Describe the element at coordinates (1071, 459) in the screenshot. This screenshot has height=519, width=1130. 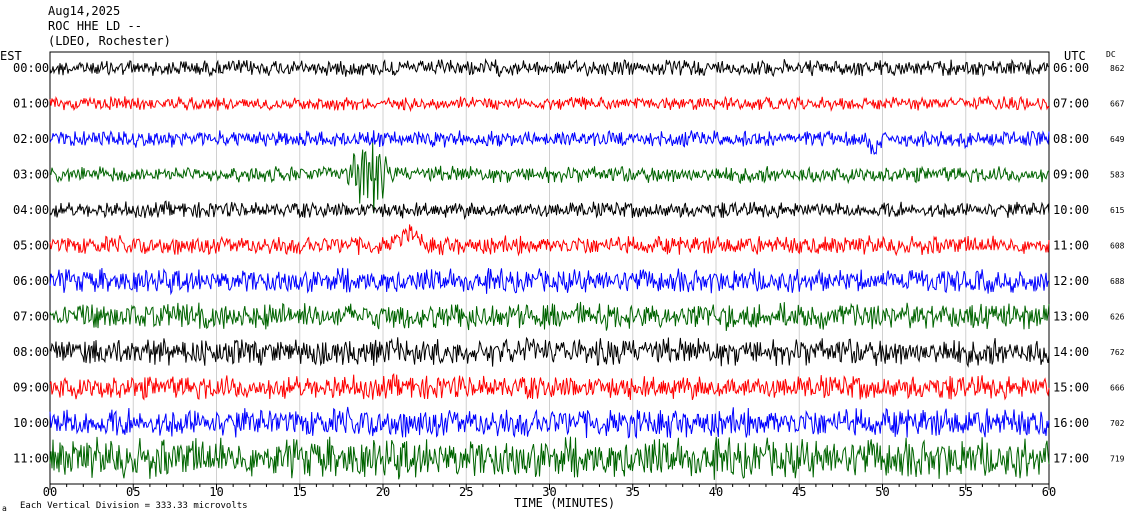
I see `utc-row-label: 17:00` at that location.